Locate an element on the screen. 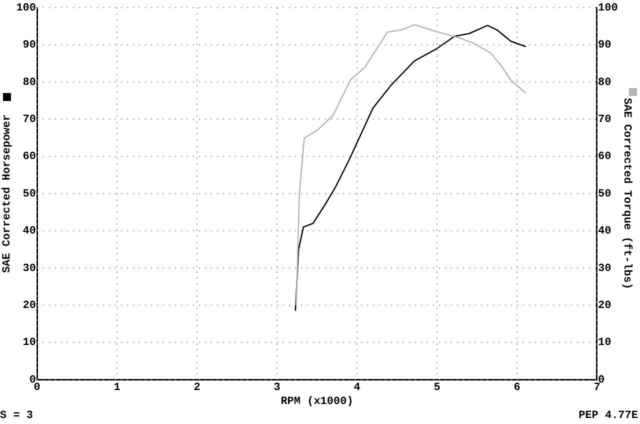  y-tick-label: 70 is located at coordinates (29, 120).